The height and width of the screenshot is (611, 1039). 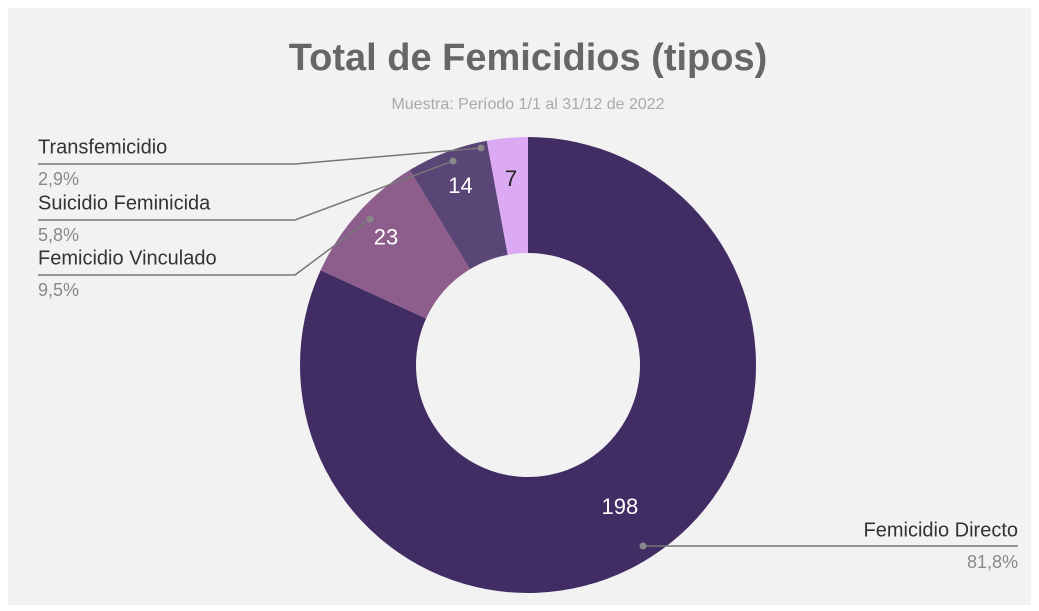 What do you see at coordinates (992, 562) in the screenshot?
I see `percent-label: 81,8%` at bounding box center [992, 562].